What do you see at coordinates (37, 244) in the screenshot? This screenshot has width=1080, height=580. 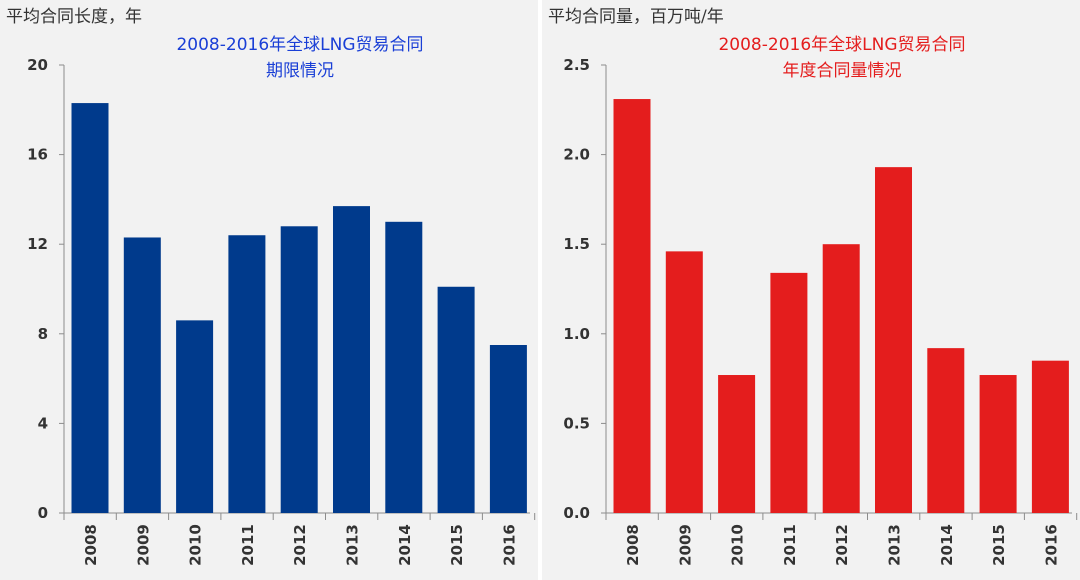 I see `y-tick-label: 12` at bounding box center [37, 244].